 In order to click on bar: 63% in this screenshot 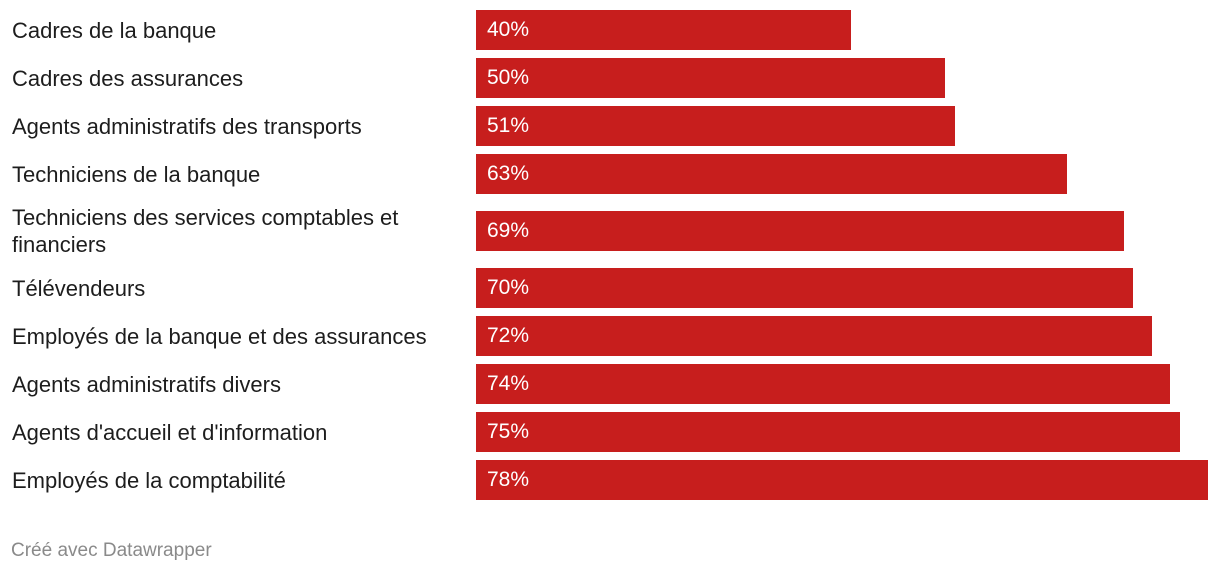, I will do `click(772, 174)`.